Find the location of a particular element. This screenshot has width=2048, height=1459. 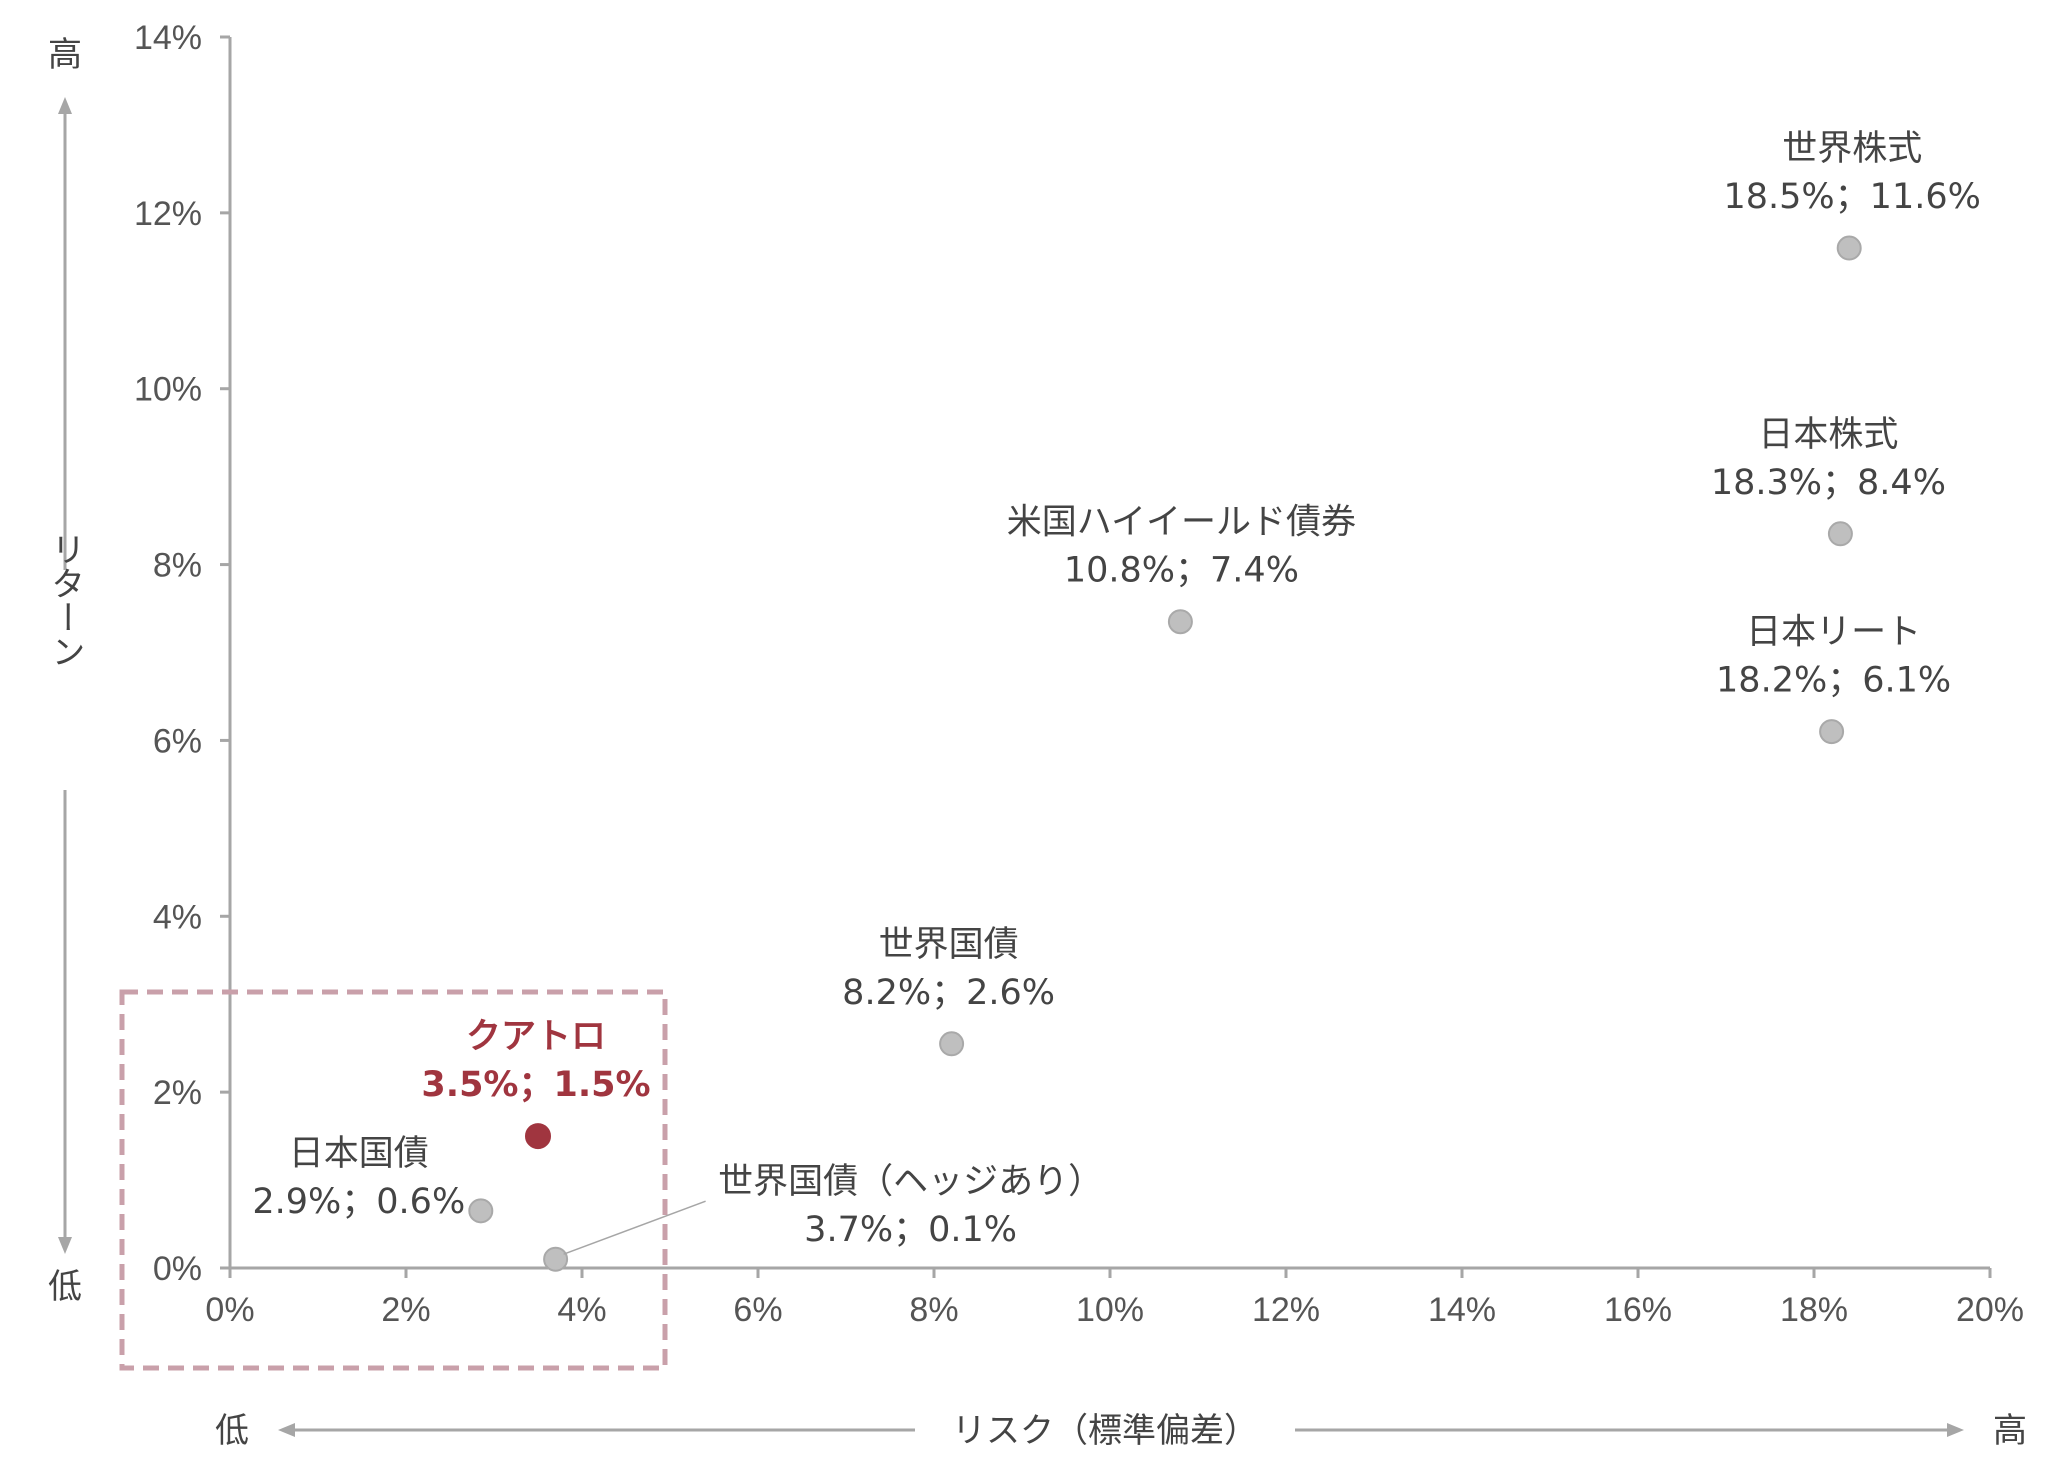

point-name-label: 米国ハイイールド債券 is located at coordinates (1181, 523).